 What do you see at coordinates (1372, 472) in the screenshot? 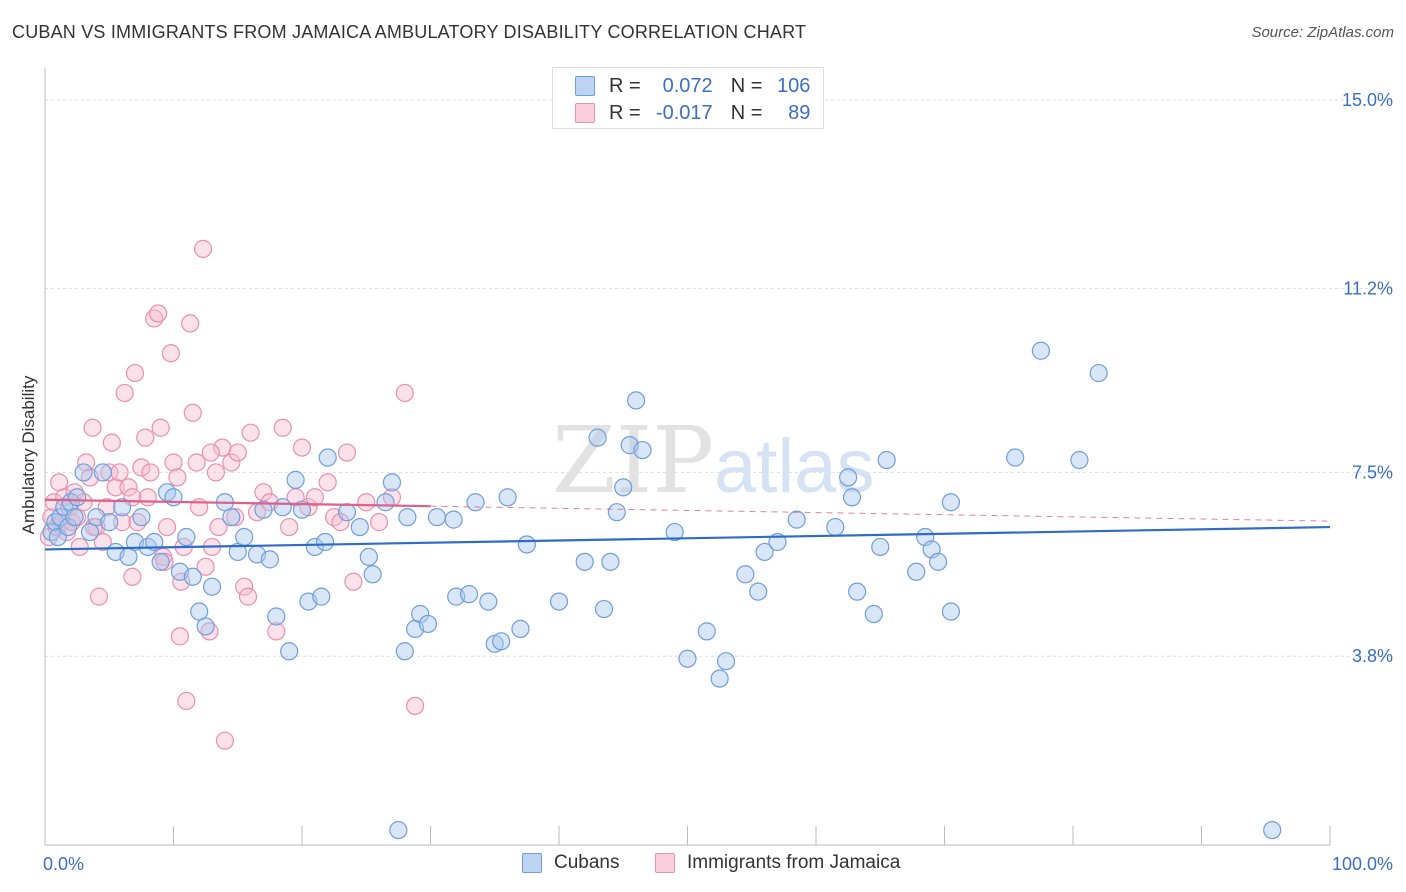
I see `y-tick-label: 7.5%` at bounding box center [1372, 472].